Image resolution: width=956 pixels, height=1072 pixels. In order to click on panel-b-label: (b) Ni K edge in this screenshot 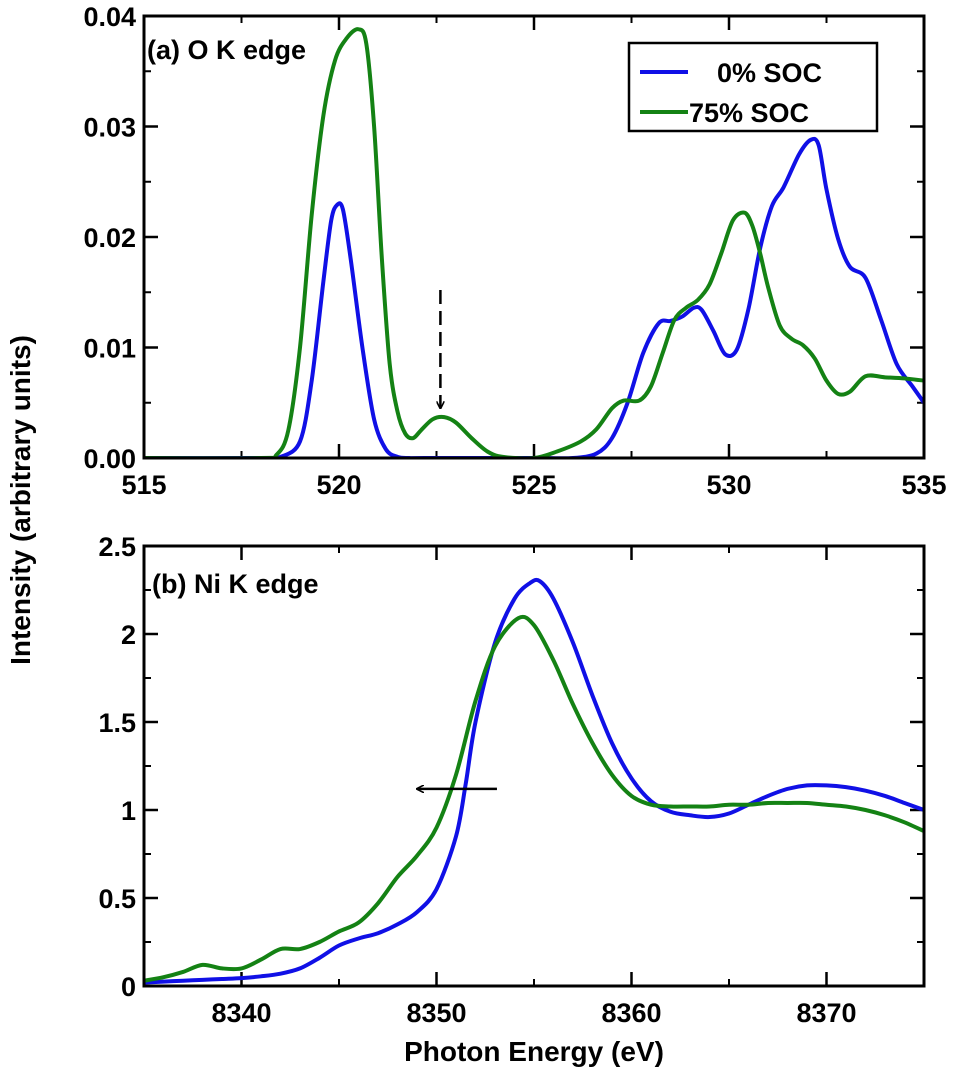, I will do `click(235, 584)`.